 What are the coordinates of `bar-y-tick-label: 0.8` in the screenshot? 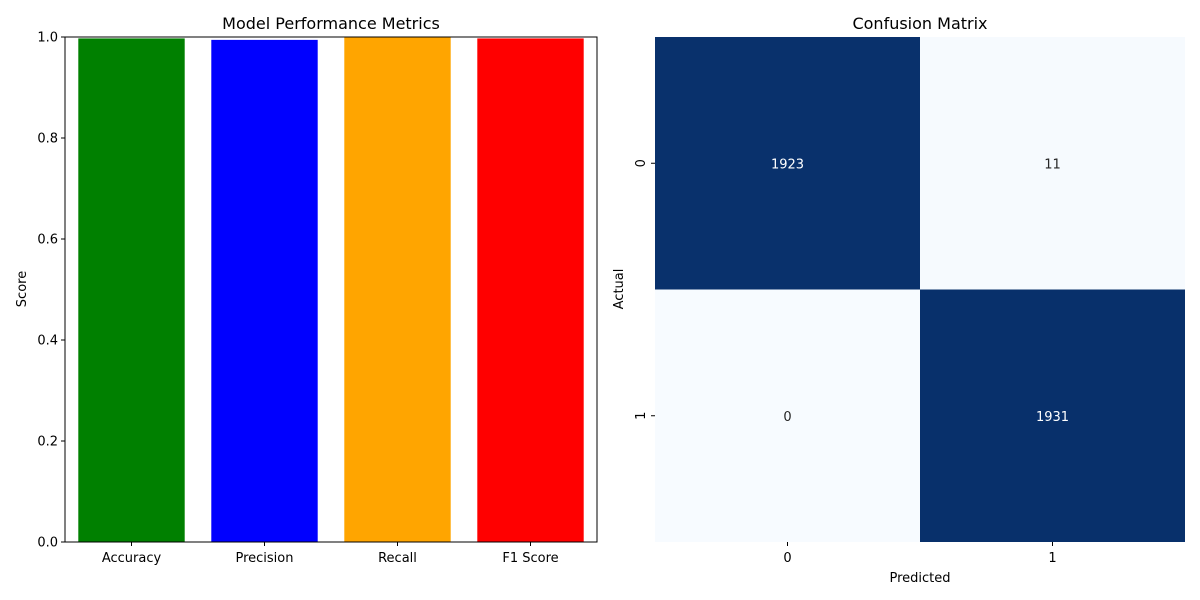 It's located at (47, 139).